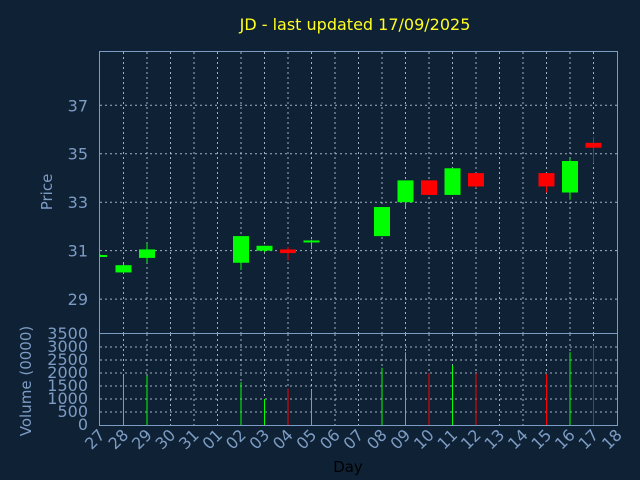  Describe the element at coordinates (78, 299) in the screenshot. I see `price-tick-label: 29` at that location.